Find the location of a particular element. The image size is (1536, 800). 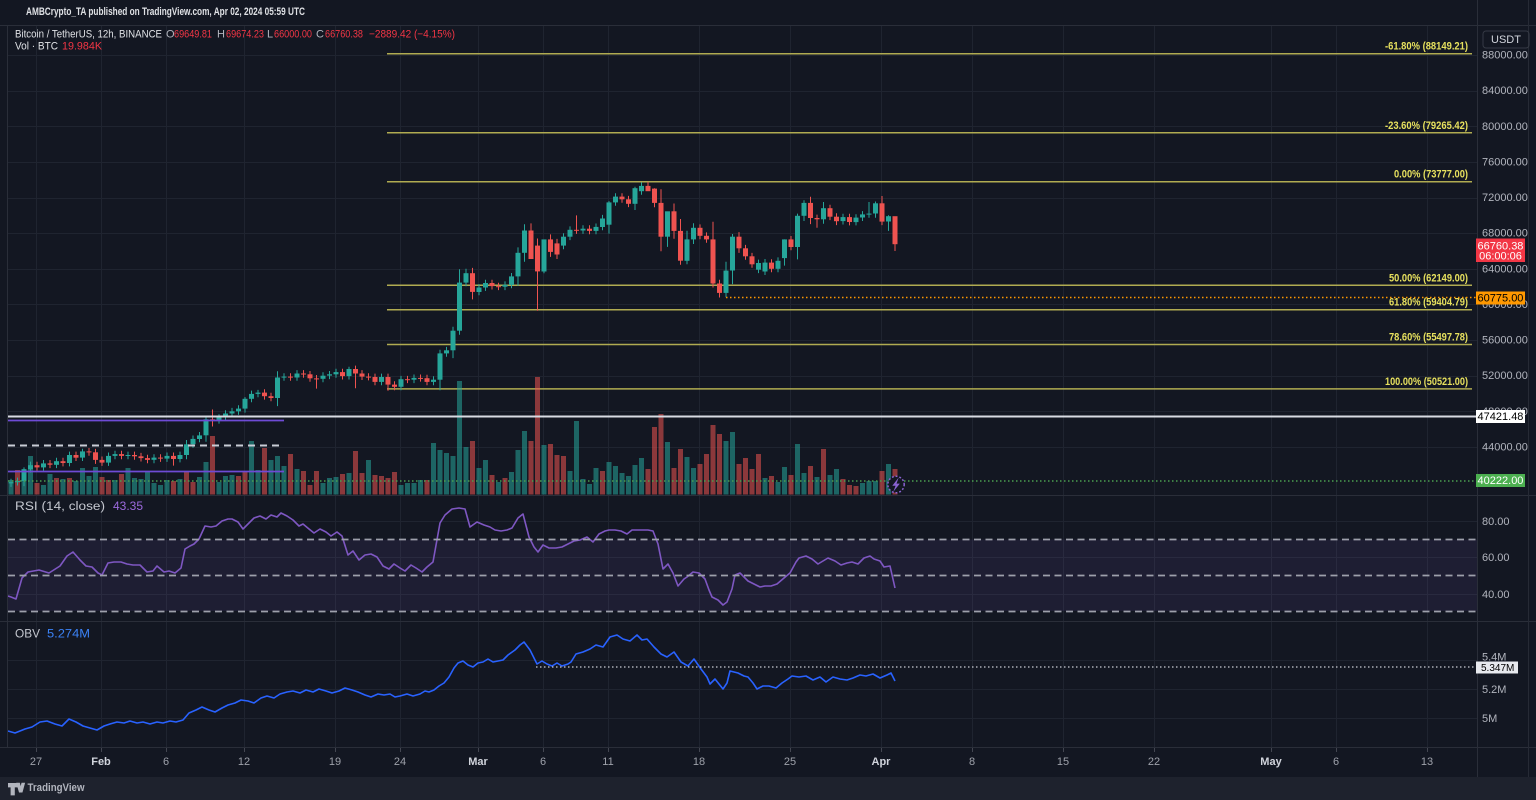

svg-text: Apr is located at coordinates (882, 762).